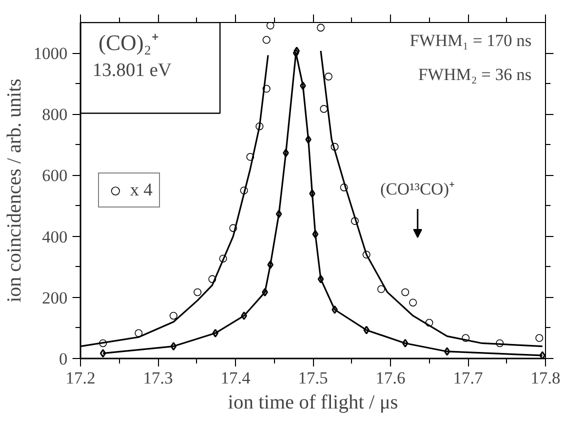 The height and width of the screenshot is (428, 567). Describe the element at coordinates (545, 378) in the screenshot. I see `x-tick-label: 17.8` at that location.